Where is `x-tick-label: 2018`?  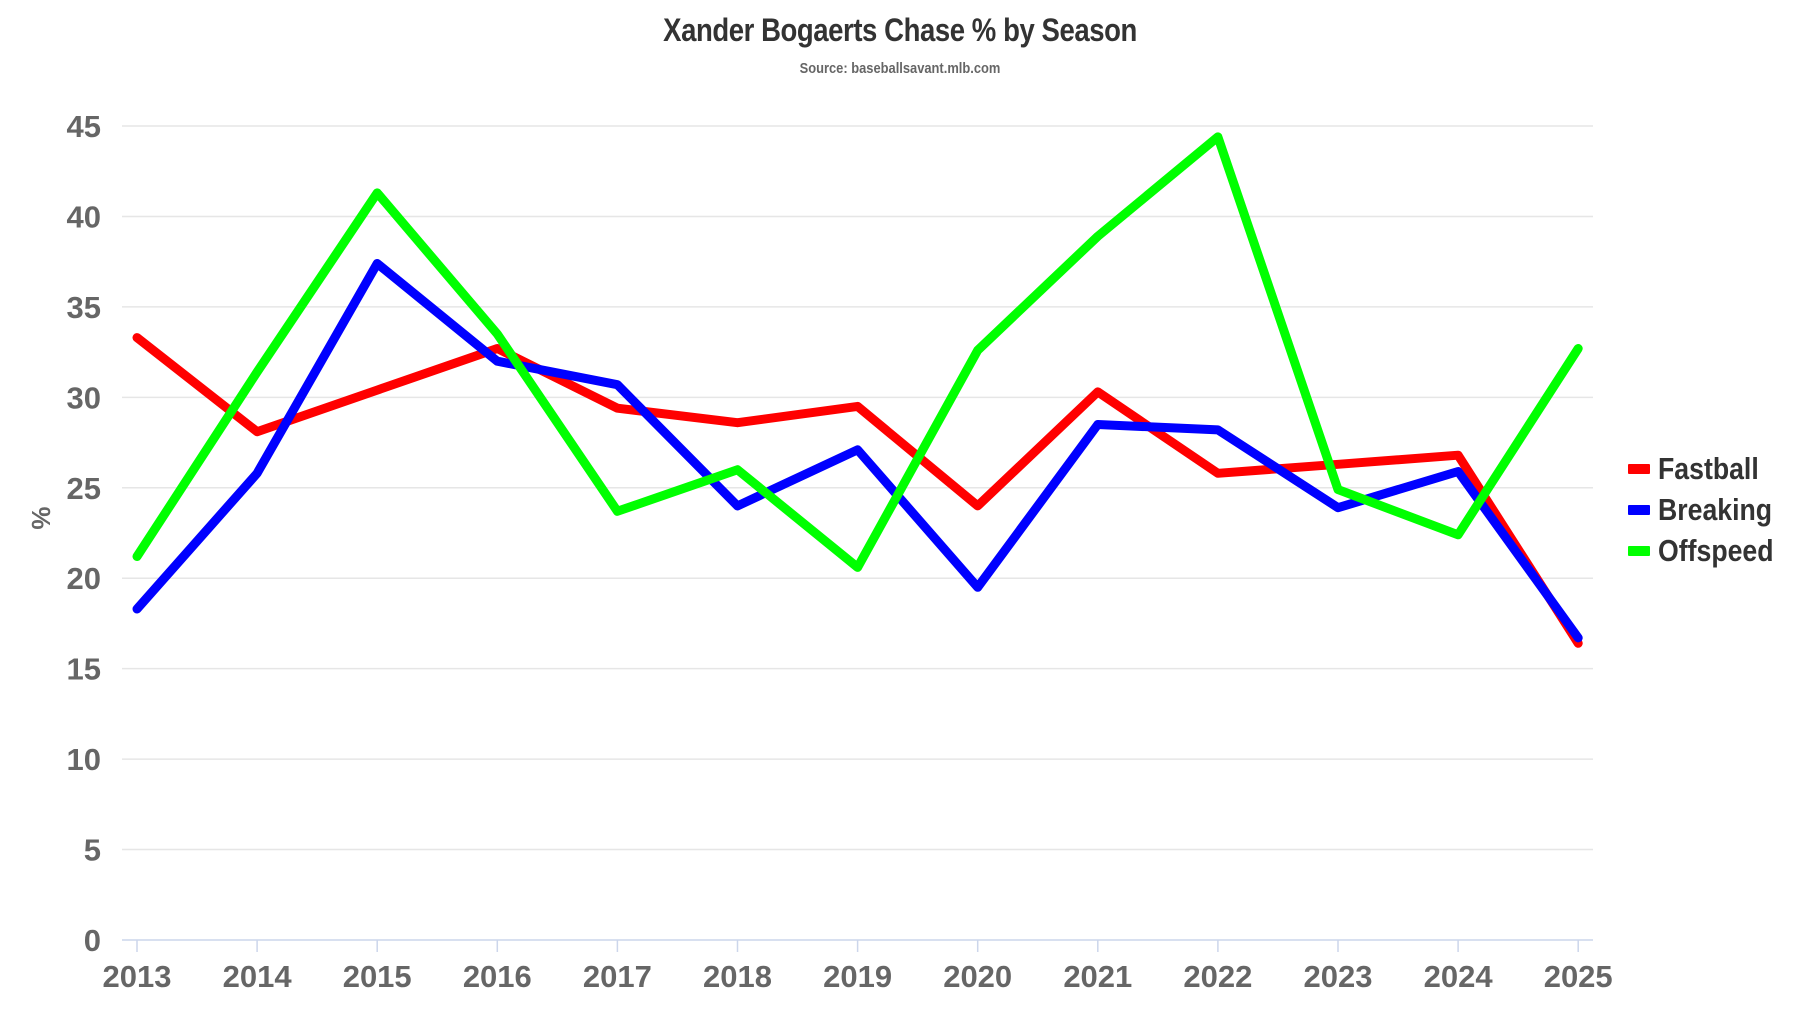 x-tick-label: 2018 is located at coordinates (737, 976).